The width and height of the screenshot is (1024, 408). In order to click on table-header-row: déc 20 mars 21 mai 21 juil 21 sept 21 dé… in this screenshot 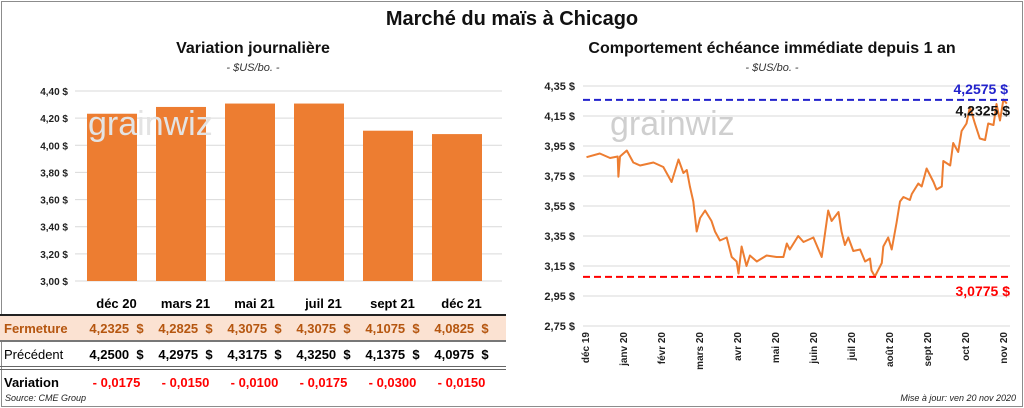, I will do `click(253, 303)`.